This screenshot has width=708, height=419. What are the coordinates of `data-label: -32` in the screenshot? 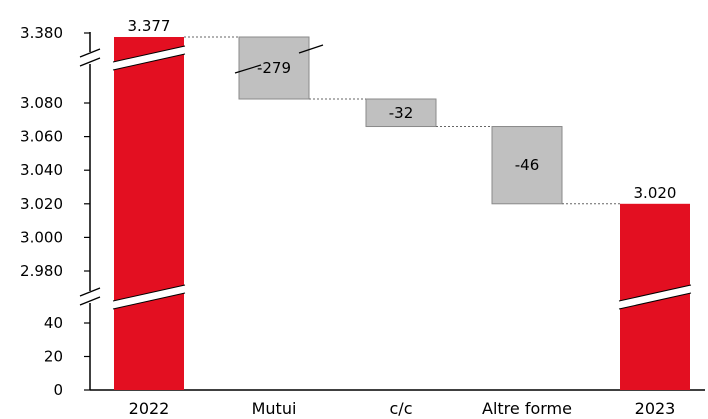 It's located at (401, 113).